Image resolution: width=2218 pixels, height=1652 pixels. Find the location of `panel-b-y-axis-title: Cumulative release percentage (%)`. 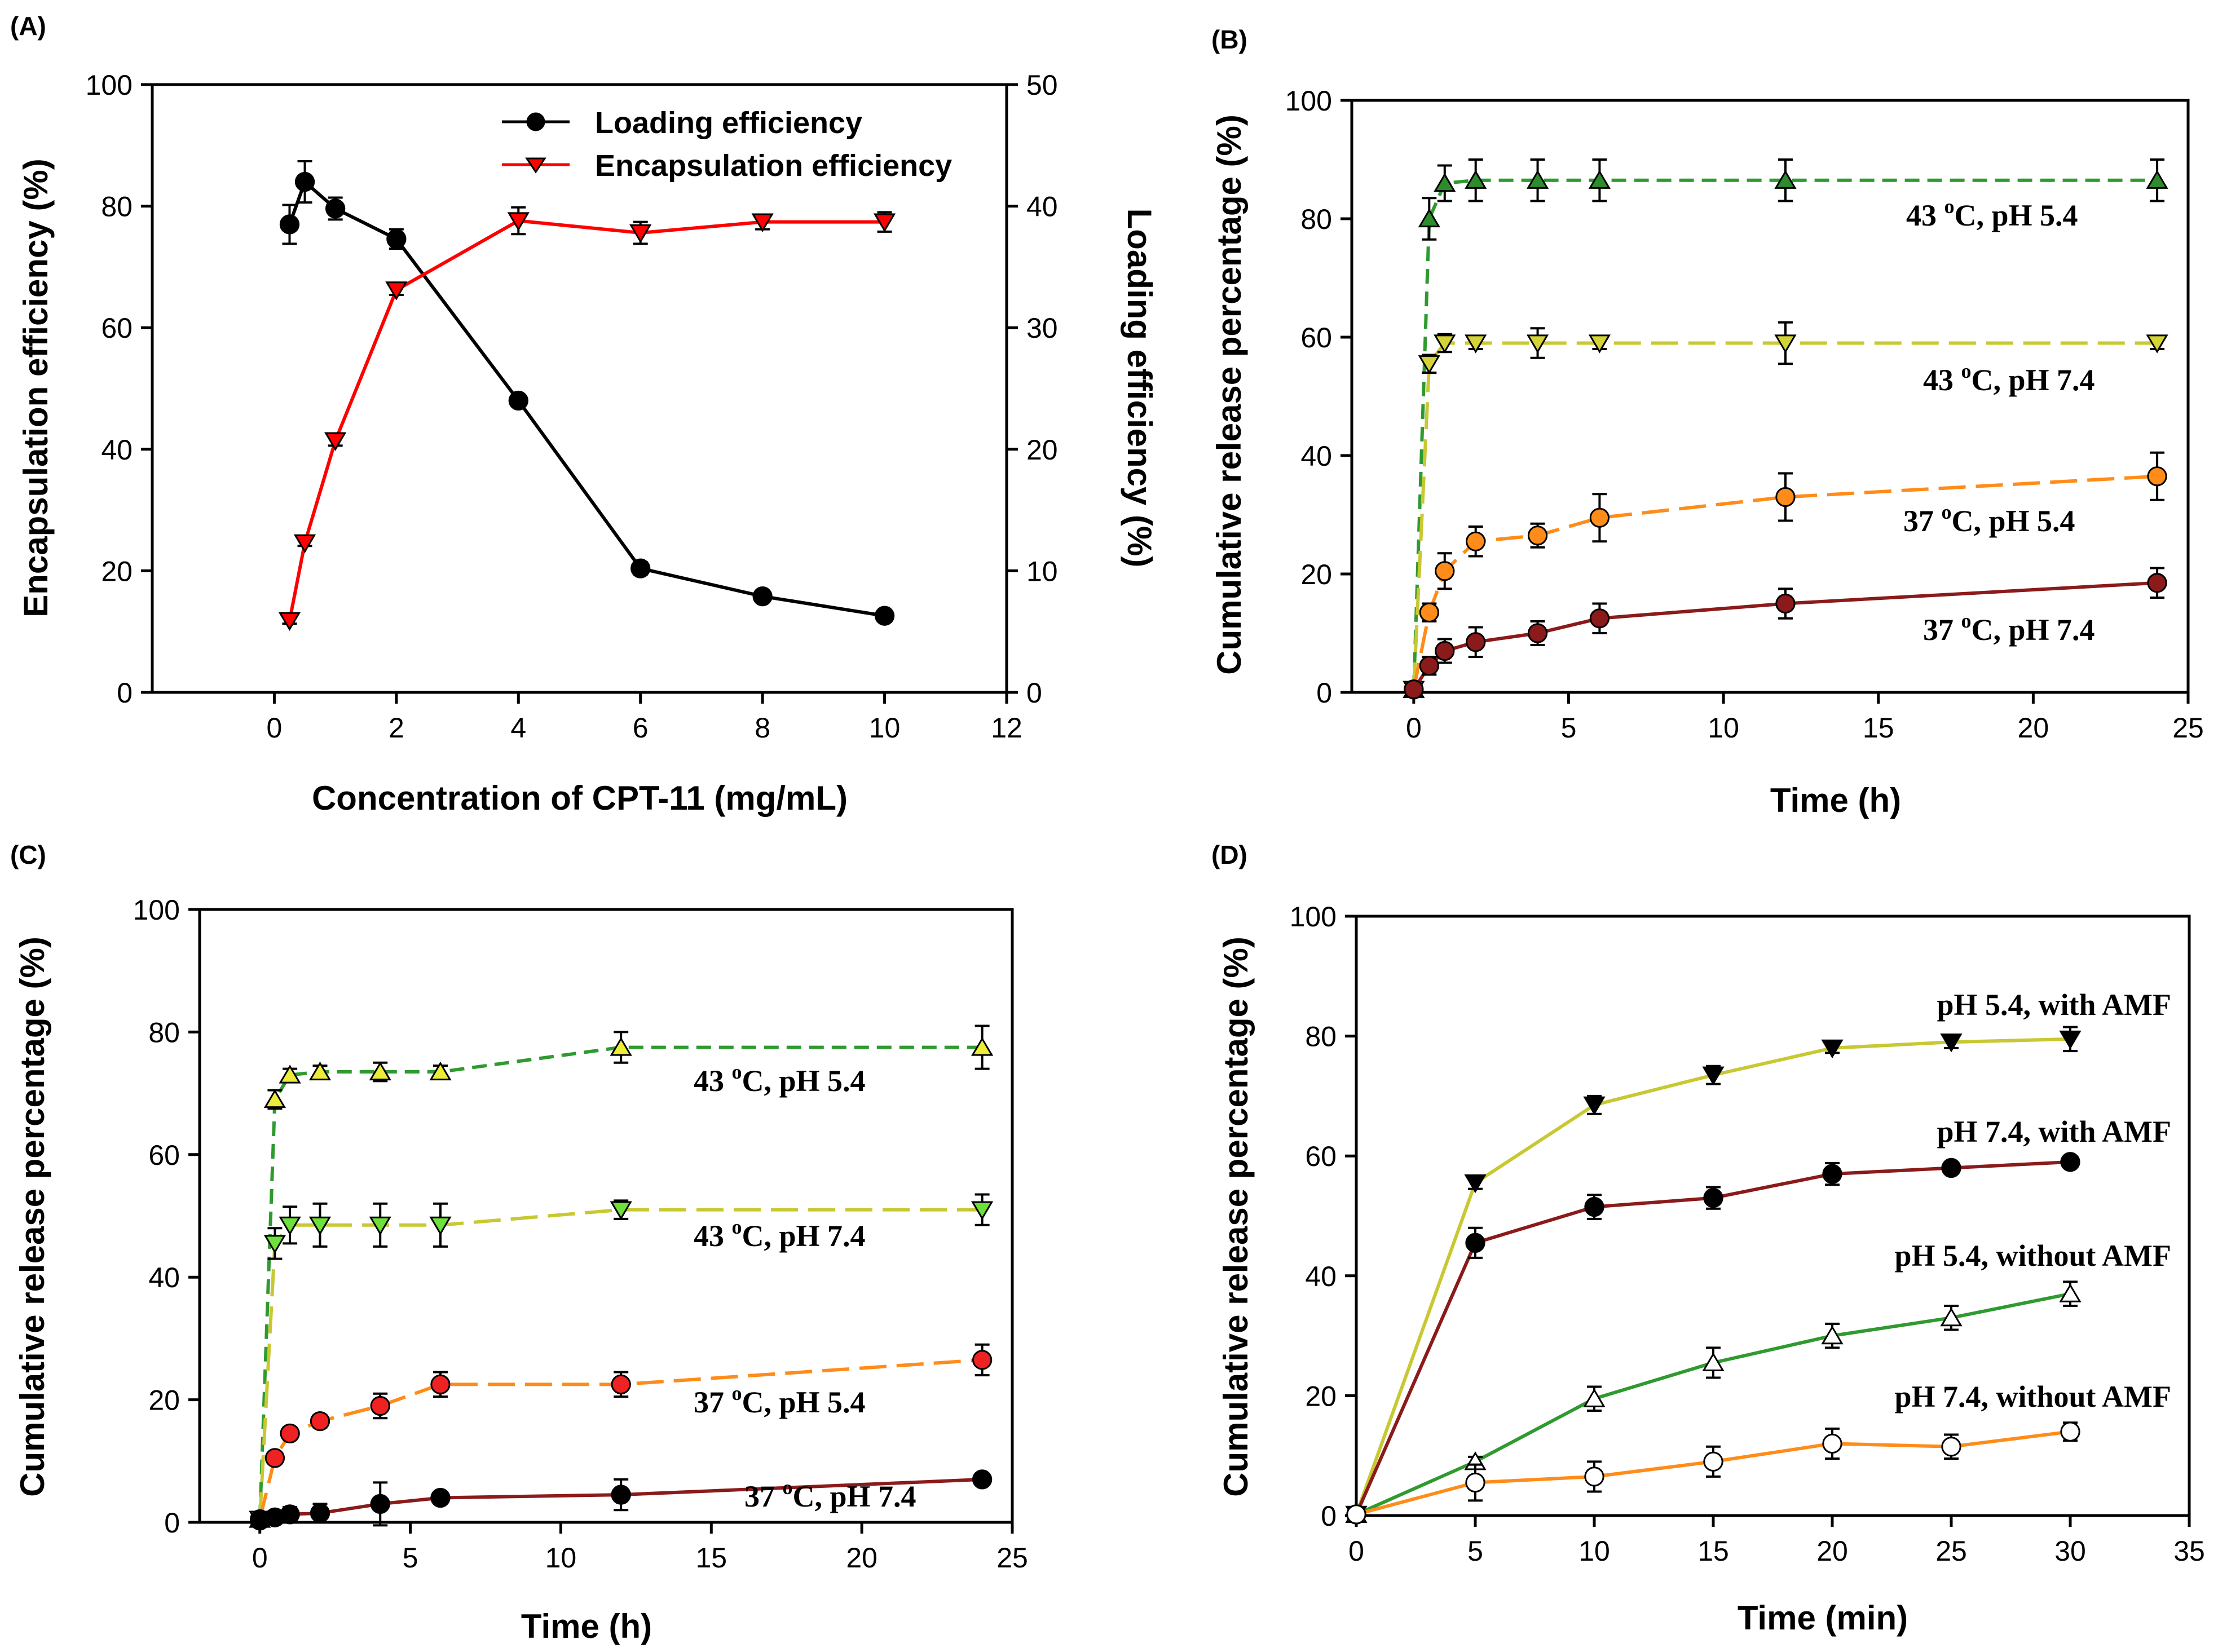

panel-b-y-axis-title: Cumulative release percentage (%) is located at coordinates (1229, 394).